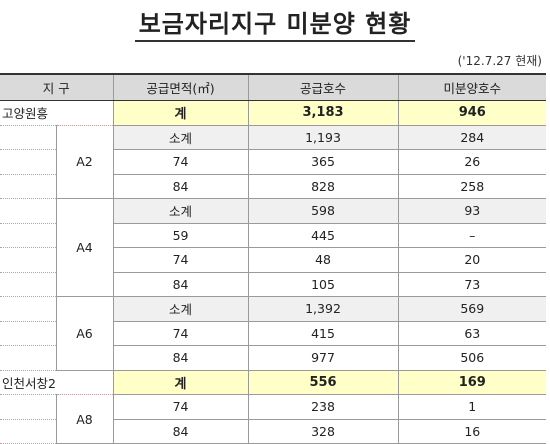  What do you see at coordinates (57, 382) in the screenshot?
I see `district-name: 인천서창2` at bounding box center [57, 382].